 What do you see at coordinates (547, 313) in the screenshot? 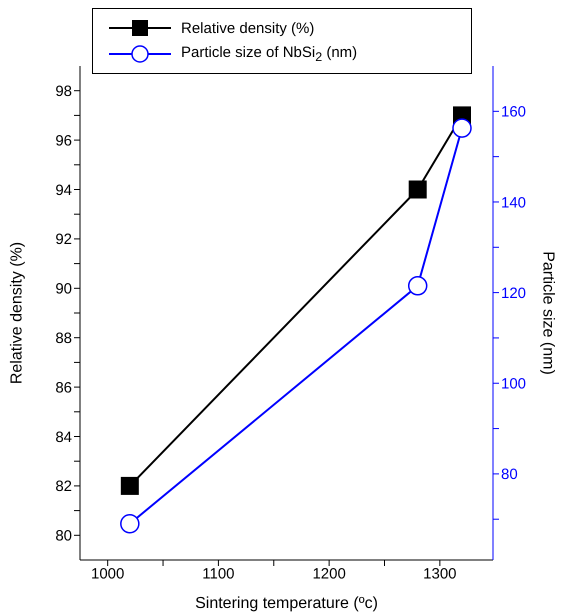
I see `y2-axis-title: Particle size (nm)` at bounding box center [547, 313].